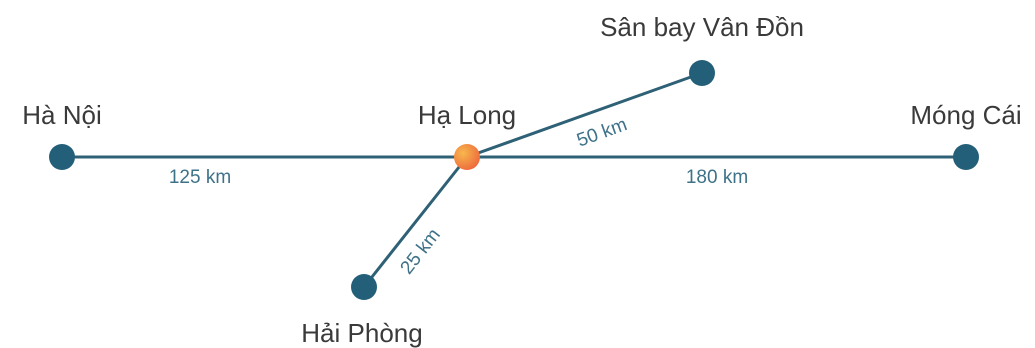 The image size is (1035, 348). Describe the element at coordinates (61, 115) in the screenshot. I see `label-ha-noi: Hà Nội` at that location.